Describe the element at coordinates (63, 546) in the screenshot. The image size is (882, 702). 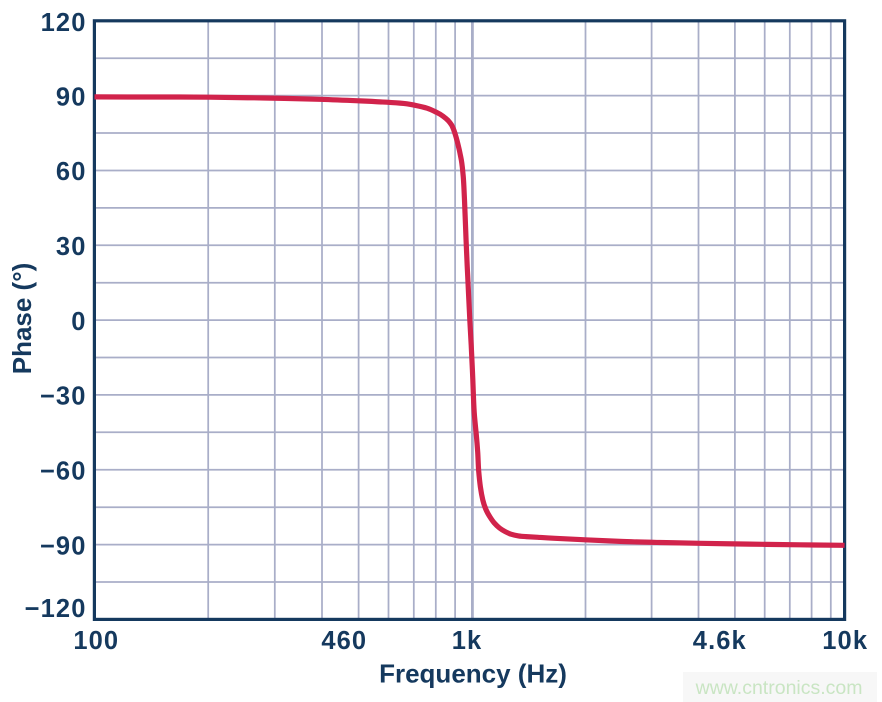
I see `svg-text: −90` at that location.